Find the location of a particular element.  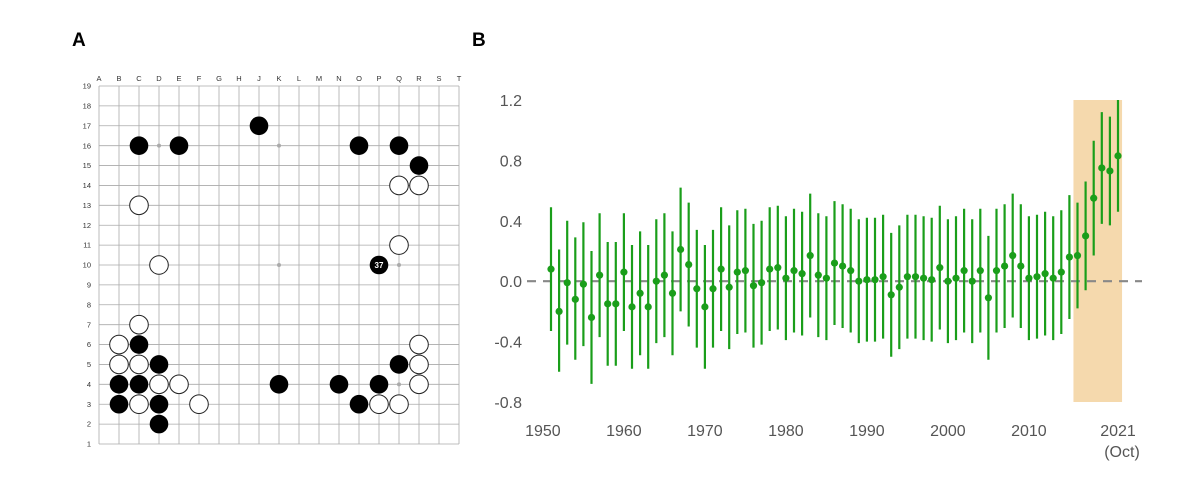

board-row-label: 10 is located at coordinates (87, 265).